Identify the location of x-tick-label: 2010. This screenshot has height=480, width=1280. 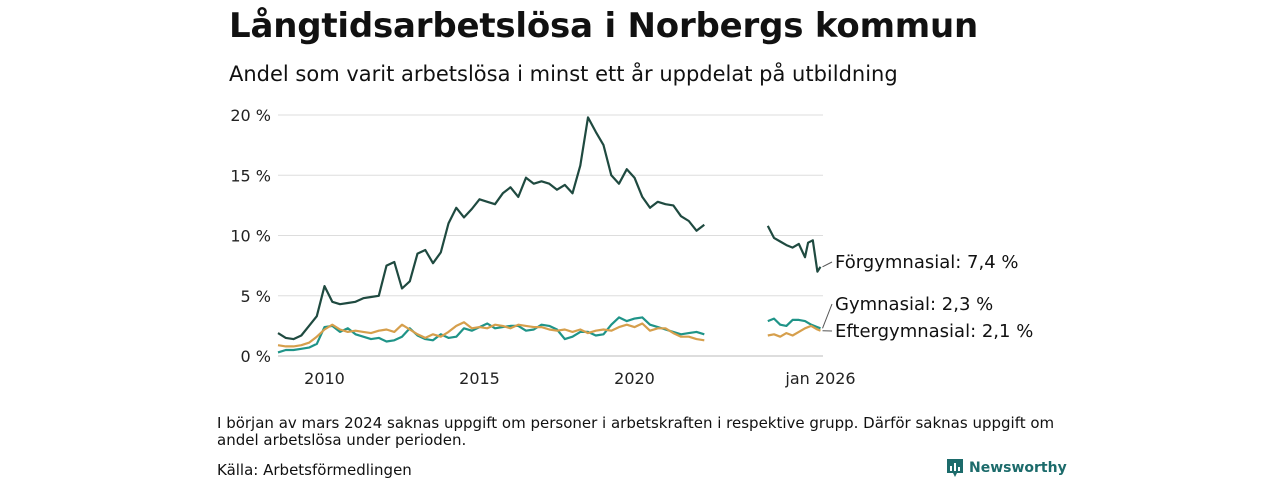
(324, 378).